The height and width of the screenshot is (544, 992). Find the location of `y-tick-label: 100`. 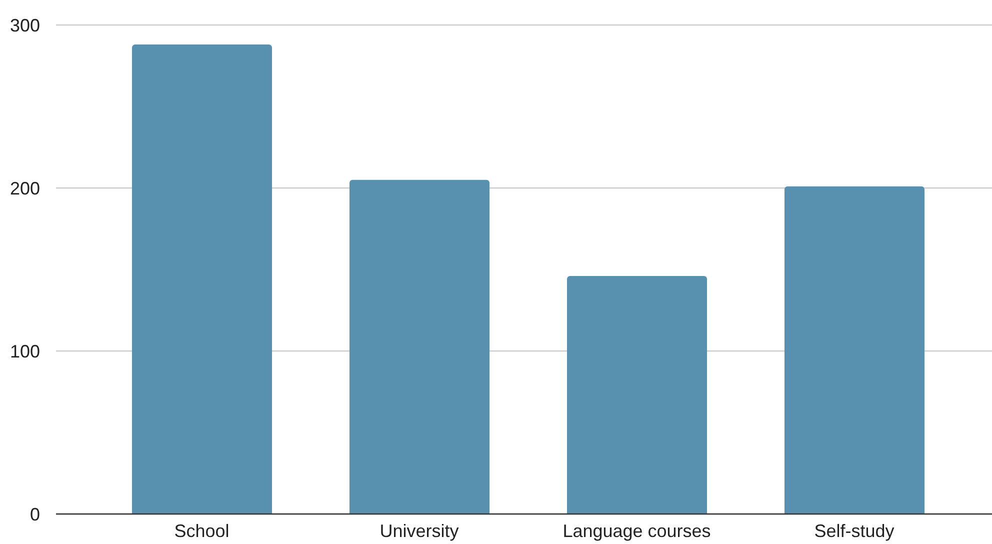

y-tick-label: 100 is located at coordinates (25, 351).